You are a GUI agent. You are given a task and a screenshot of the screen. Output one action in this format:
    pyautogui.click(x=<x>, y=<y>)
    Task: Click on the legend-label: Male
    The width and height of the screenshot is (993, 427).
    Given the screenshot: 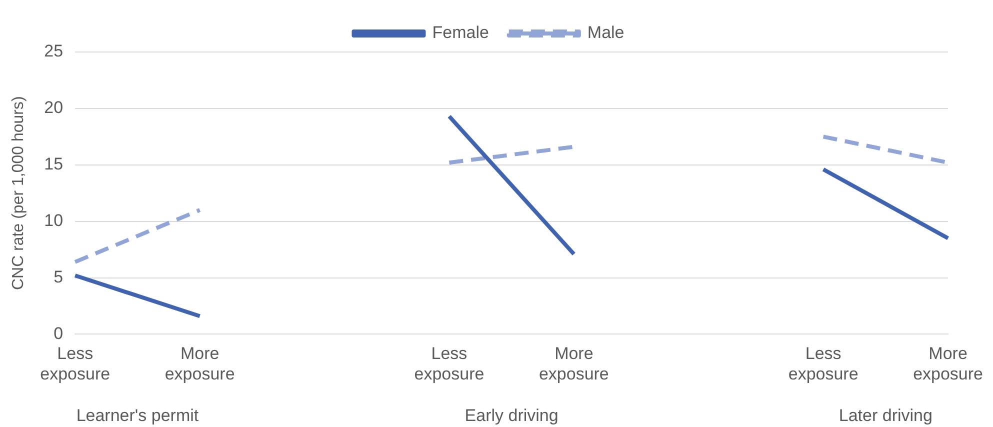 What is the action you would take?
    pyautogui.click(x=605, y=32)
    